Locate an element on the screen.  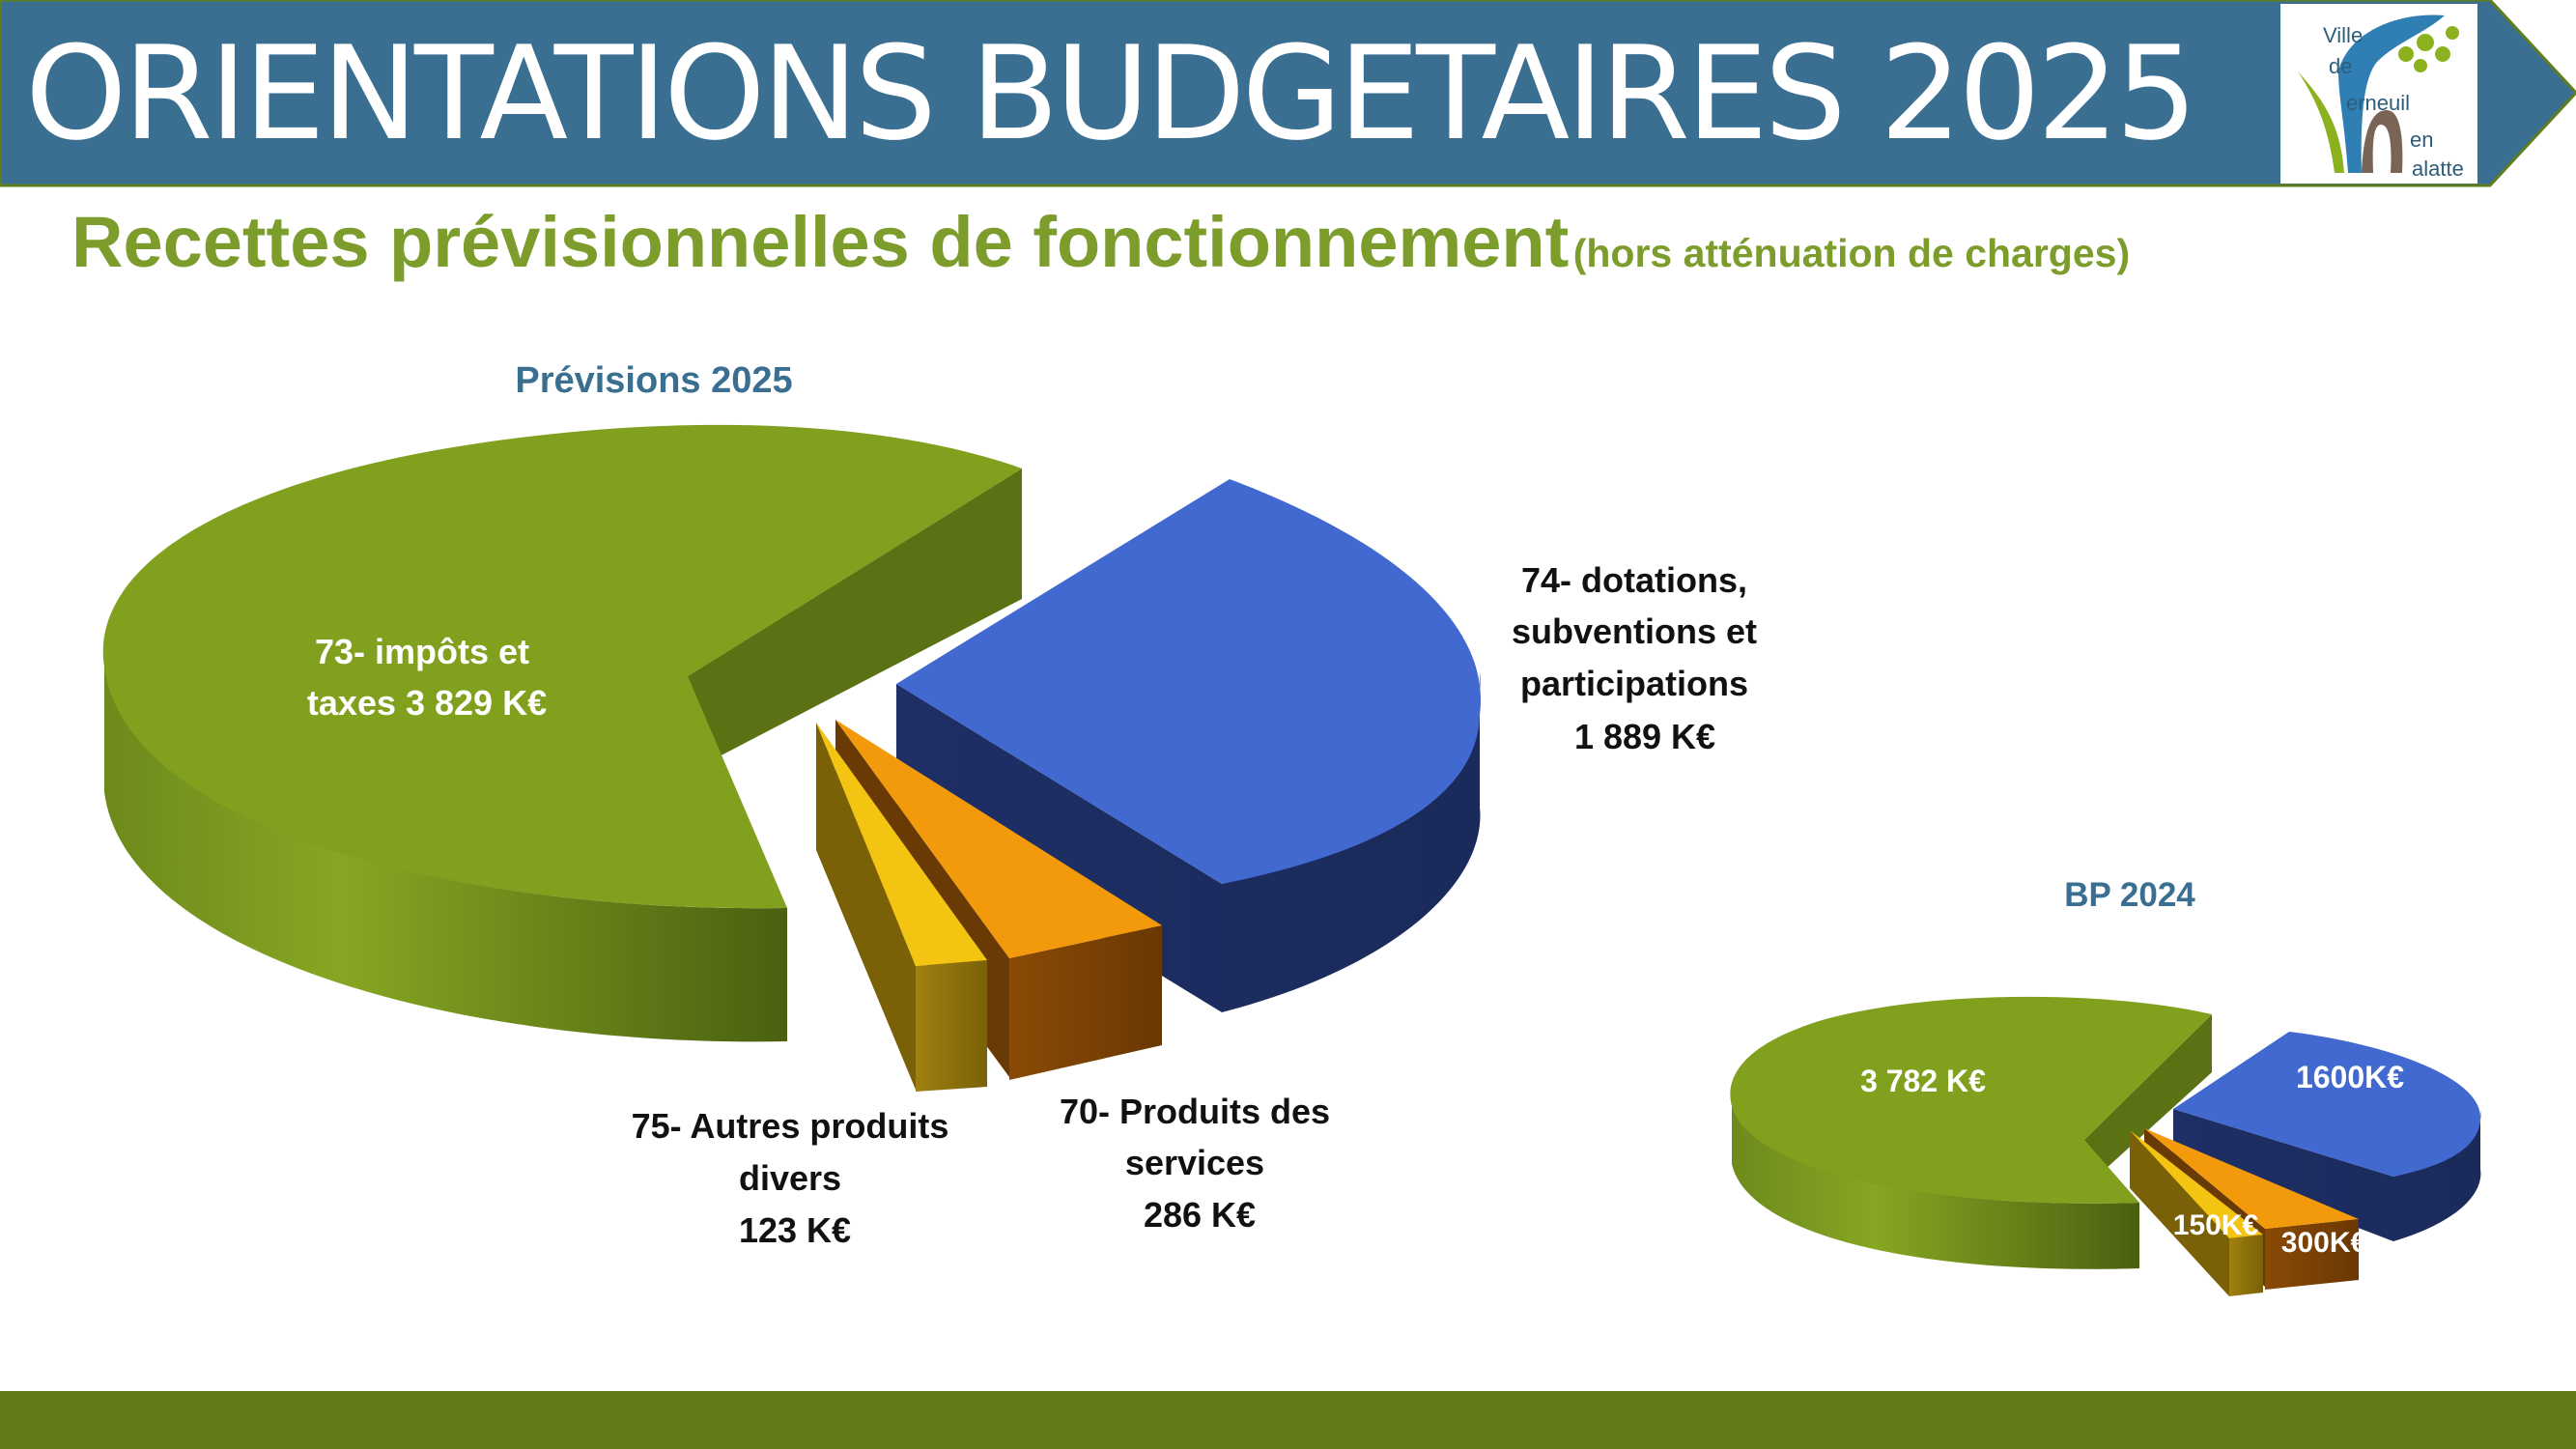
logo-emblem-icon is located at coordinates (2378, 93).